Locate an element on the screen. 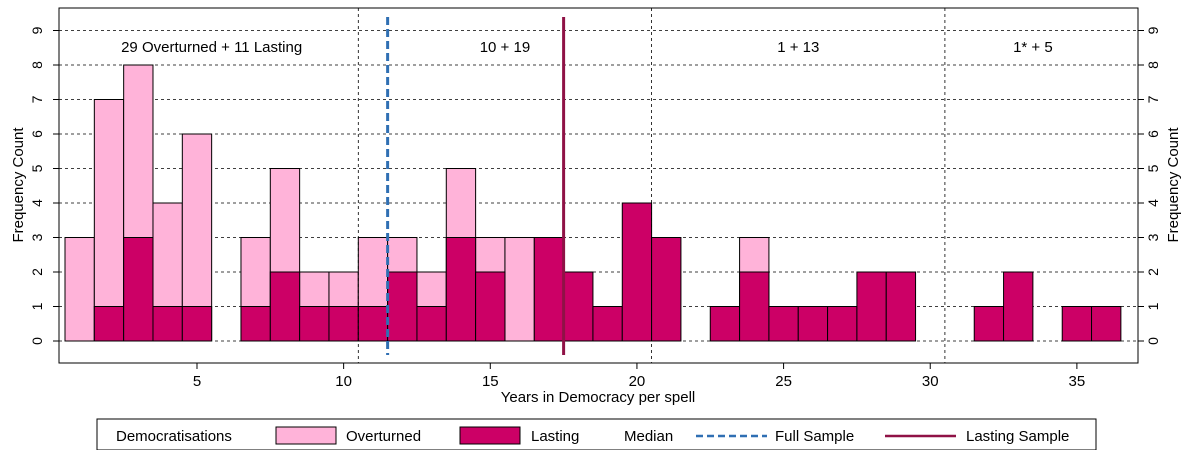 This screenshot has height=450, width=1184. x-tick-label-10: 10 is located at coordinates (343, 381).